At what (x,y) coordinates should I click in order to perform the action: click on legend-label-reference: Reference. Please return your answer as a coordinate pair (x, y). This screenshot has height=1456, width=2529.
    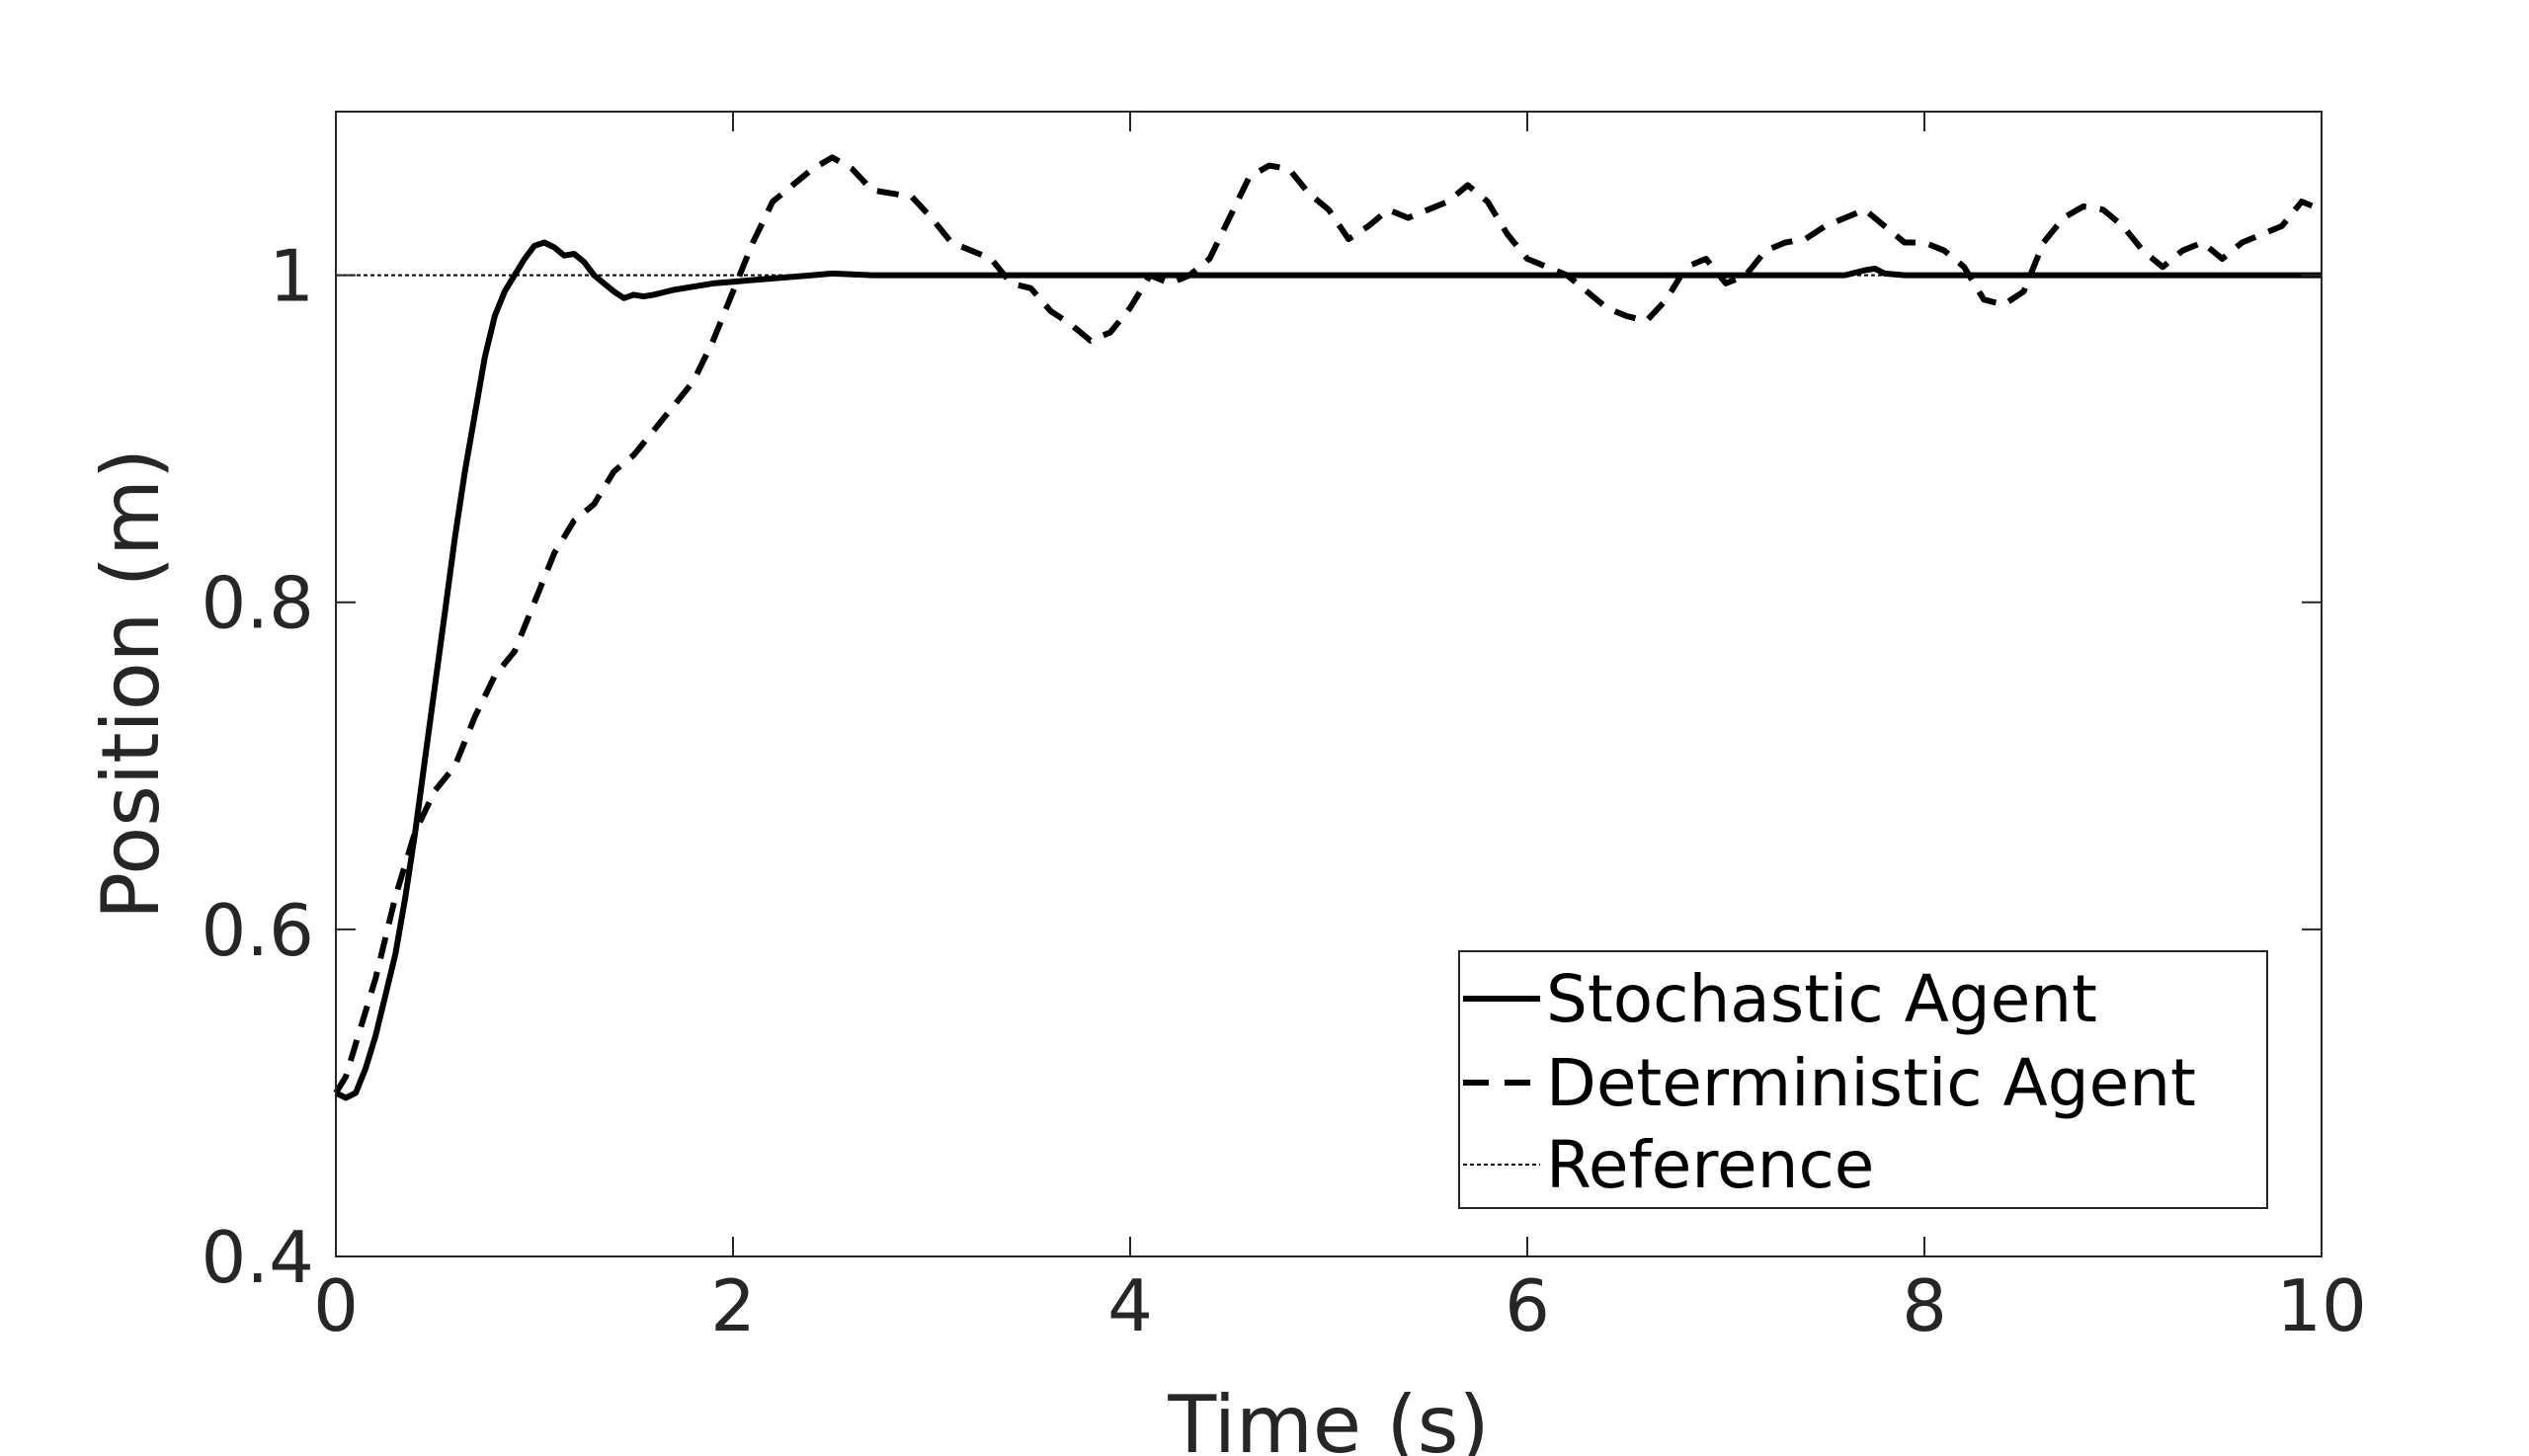
    Looking at the image, I should click on (1710, 1165).